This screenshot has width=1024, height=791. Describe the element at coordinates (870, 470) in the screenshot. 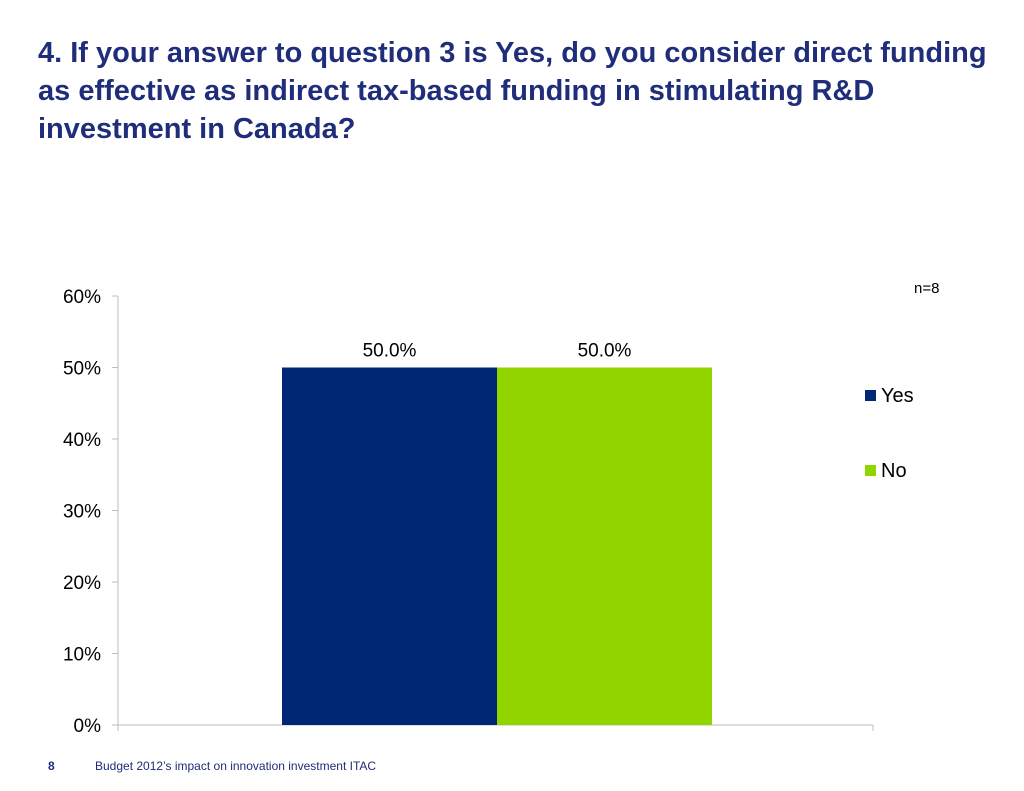

I see `legend-swatch-no` at that location.